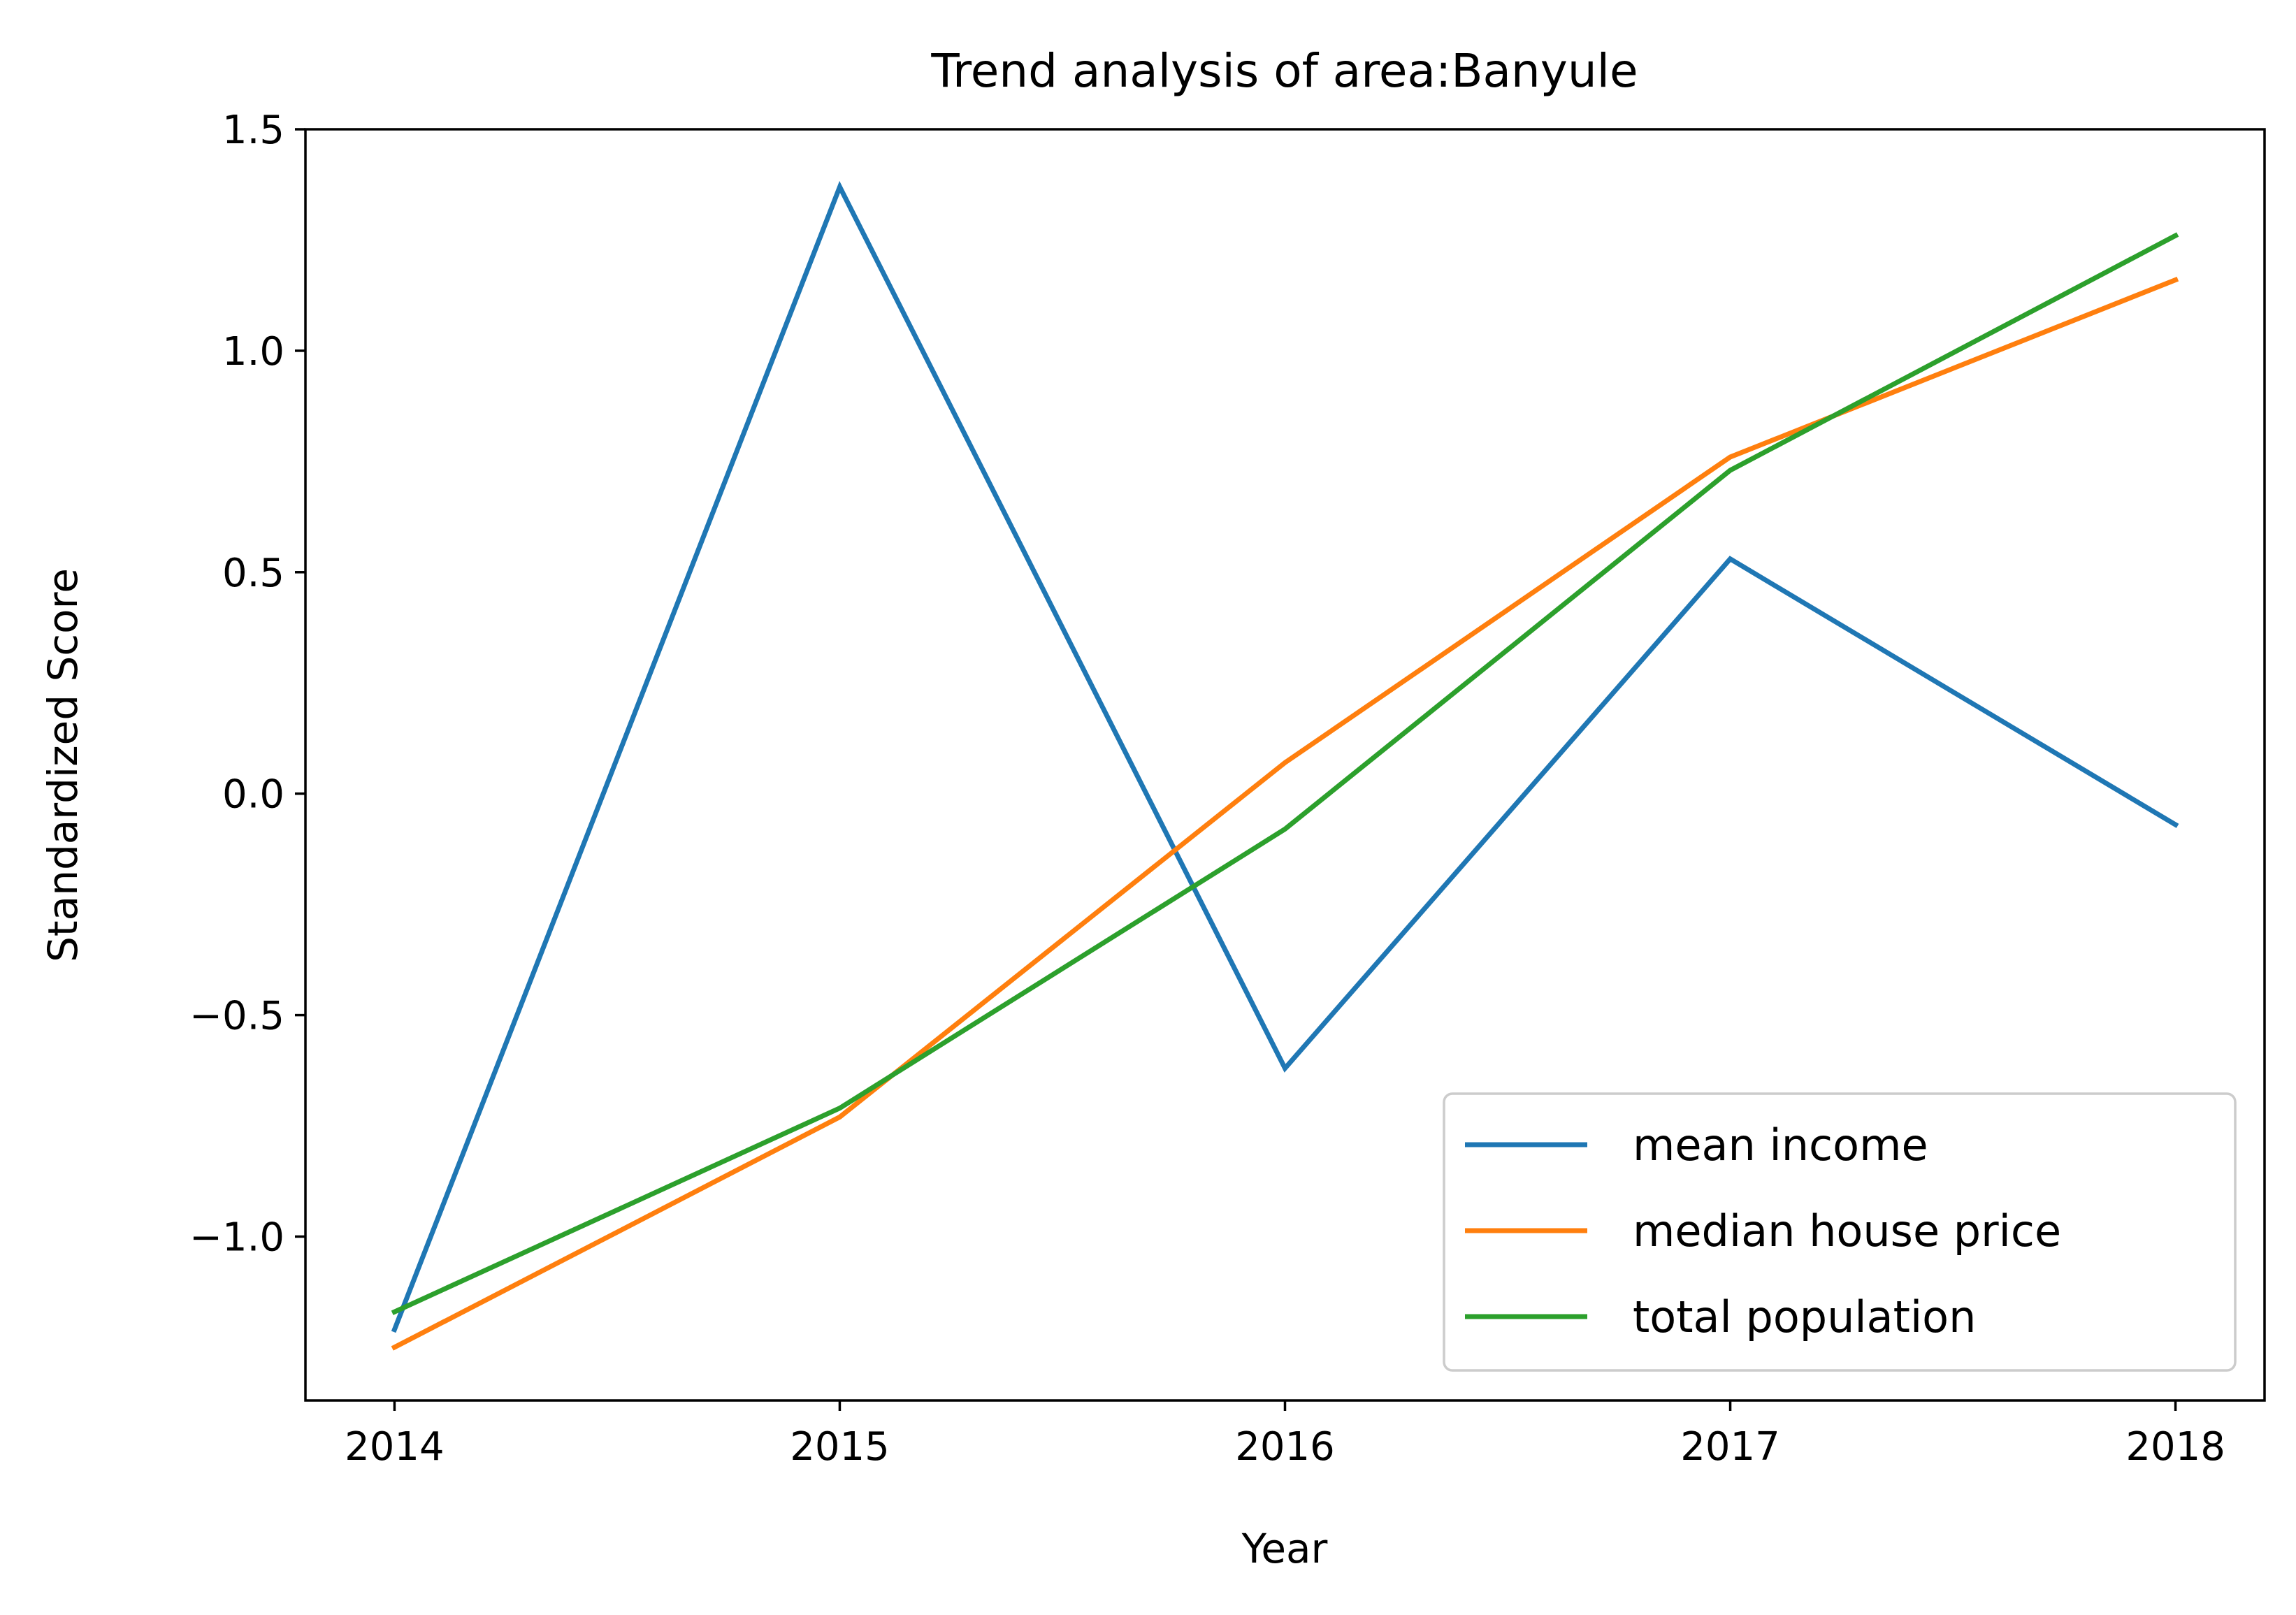 This screenshot has width=2296, height=1615. Describe the element at coordinates (253, 573) in the screenshot. I see `y-tick-label: 0.5` at that location.